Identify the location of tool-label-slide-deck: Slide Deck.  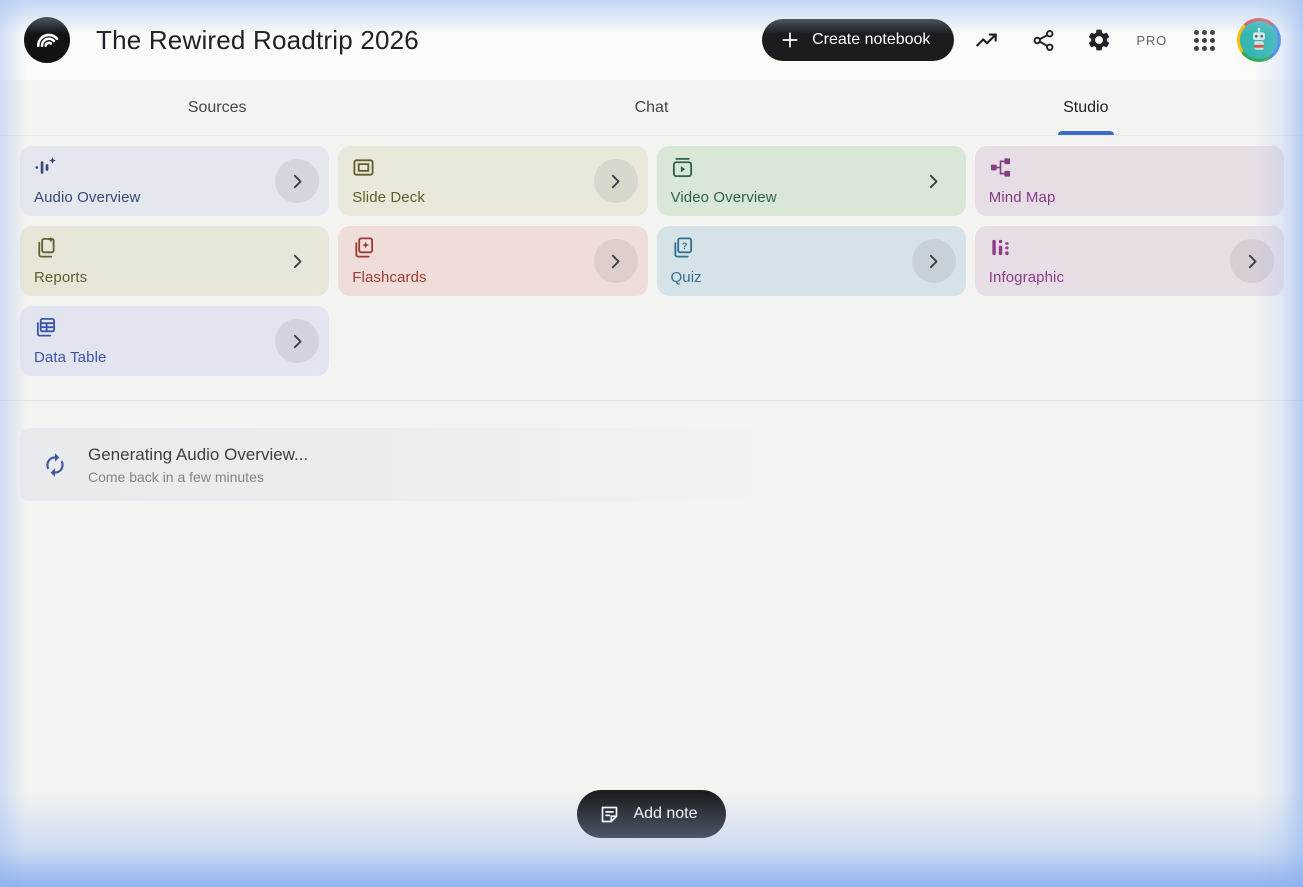
(388, 197).